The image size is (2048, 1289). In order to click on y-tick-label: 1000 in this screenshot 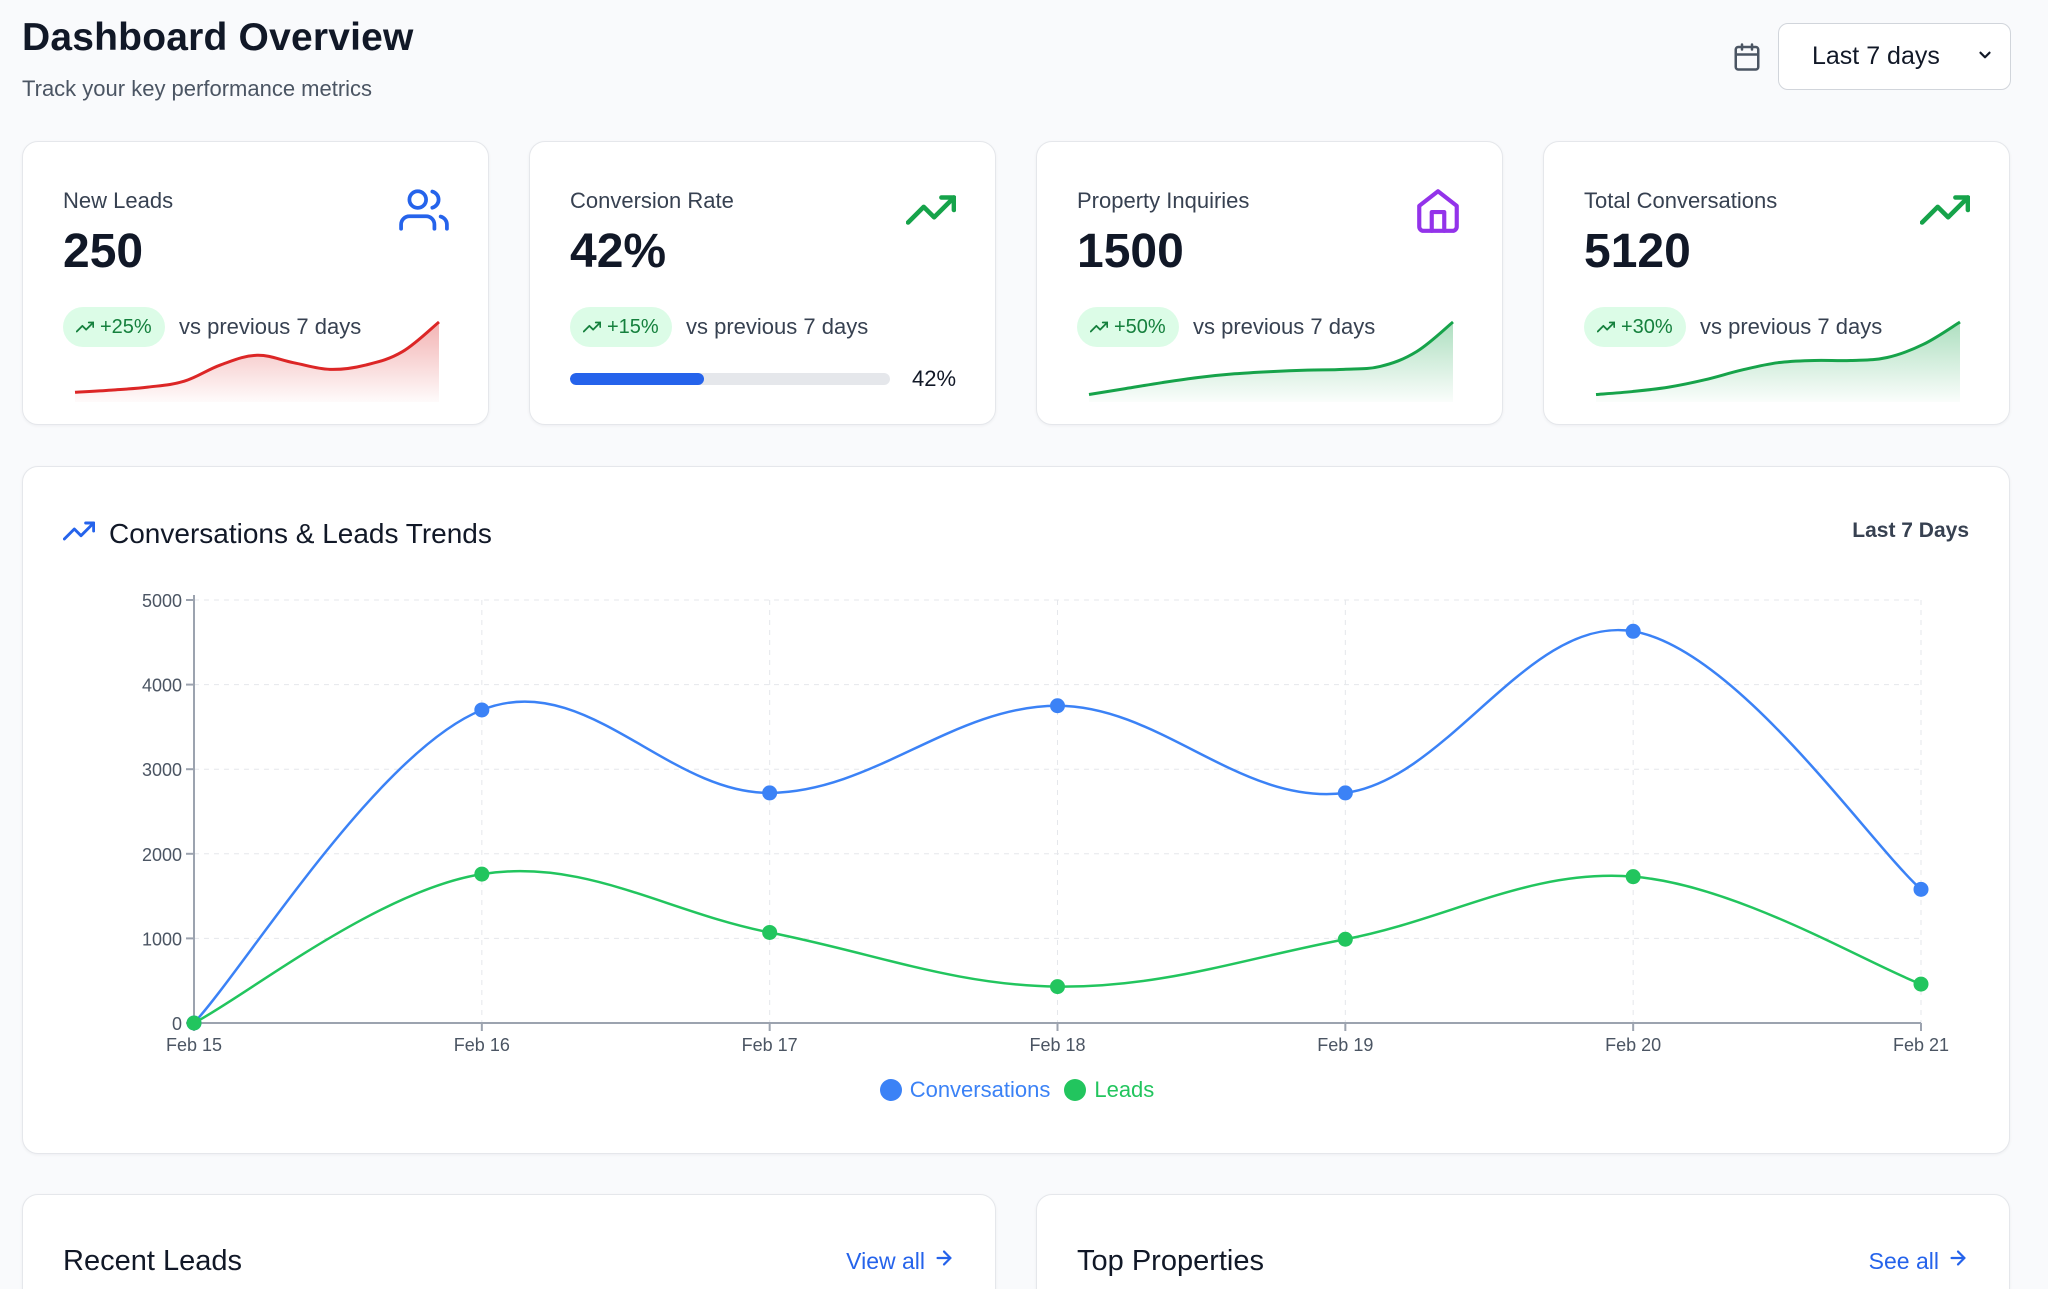, I will do `click(162, 939)`.